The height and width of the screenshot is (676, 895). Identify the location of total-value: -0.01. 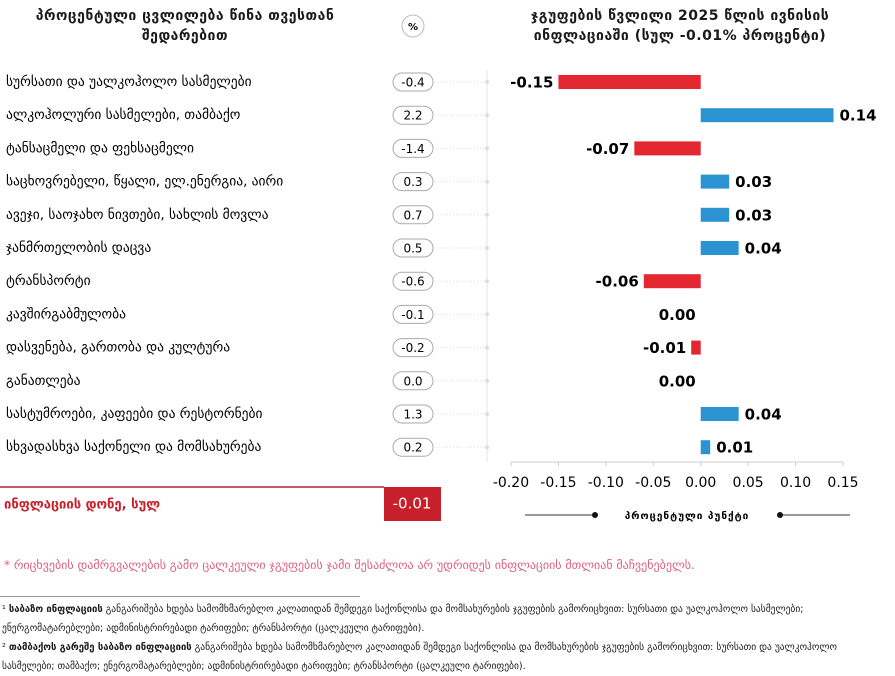
(412, 504).